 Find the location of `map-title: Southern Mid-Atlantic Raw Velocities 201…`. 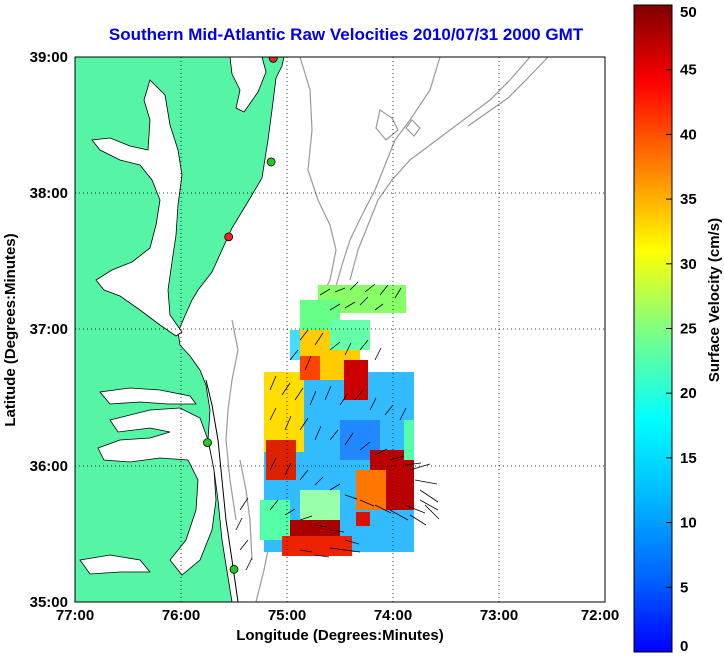

map-title: Southern Mid-Atlantic Raw Velocities 201… is located at coordinates (346, 34).